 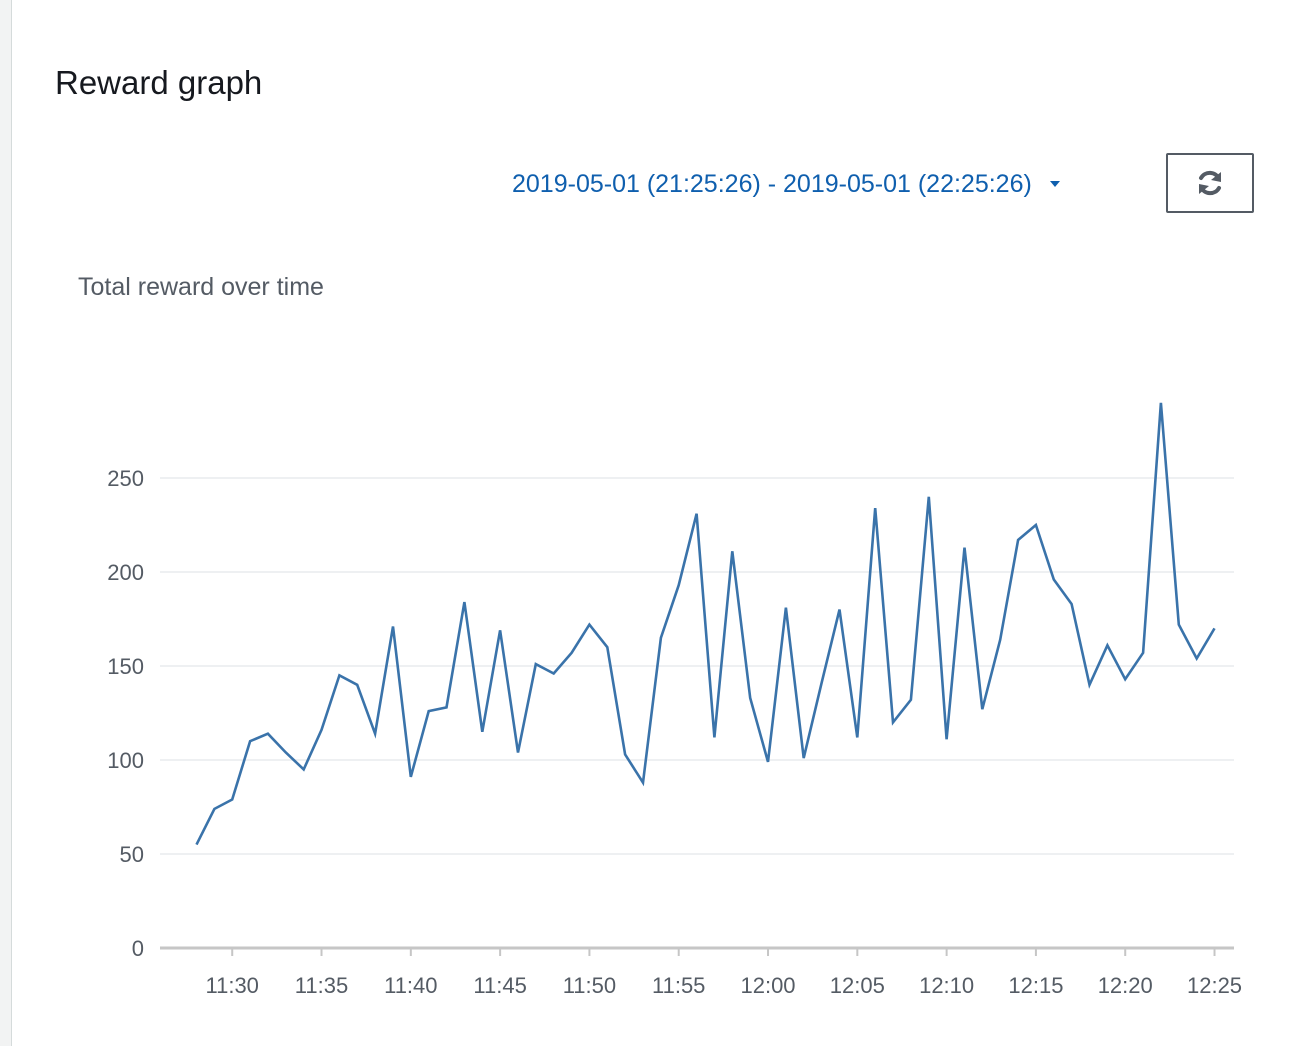 What do you see at coordinates (201, 287) in the screenshot?
I see `chart-title: Total reward over time` at bounding box center [201, 287].